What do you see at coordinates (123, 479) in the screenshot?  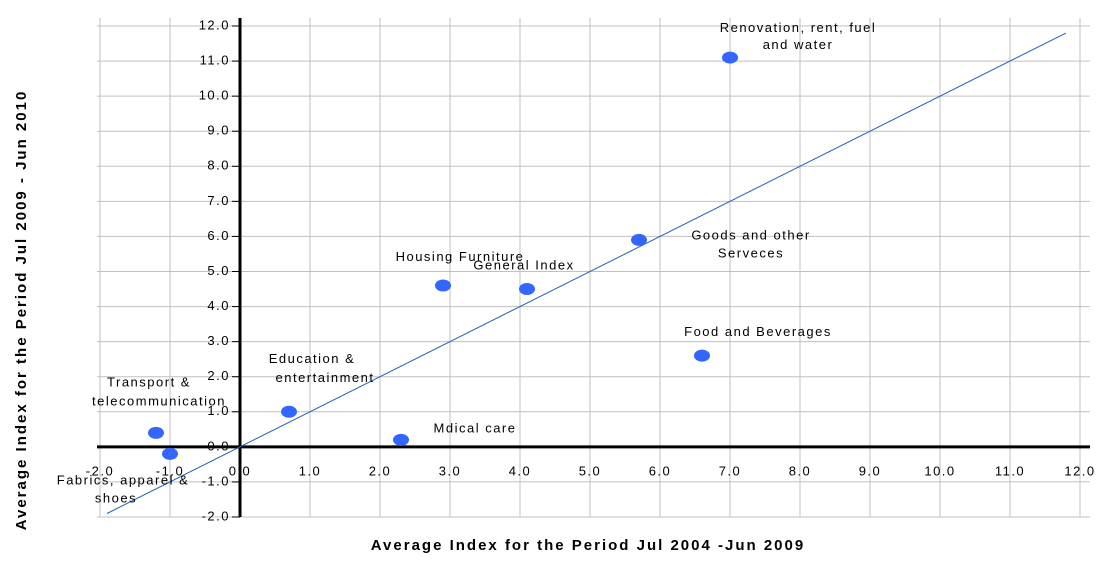 I see `point-label: Fabrics, apparel &` at bounding box center [123, 479].